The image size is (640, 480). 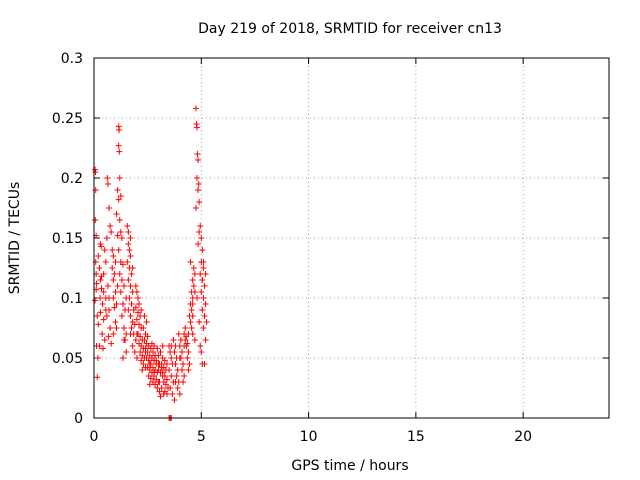 What do you see at coordinates (72, 299) in the screenshot?
I see `y-tick-label: 0.1` at bounding box center [72, 299].